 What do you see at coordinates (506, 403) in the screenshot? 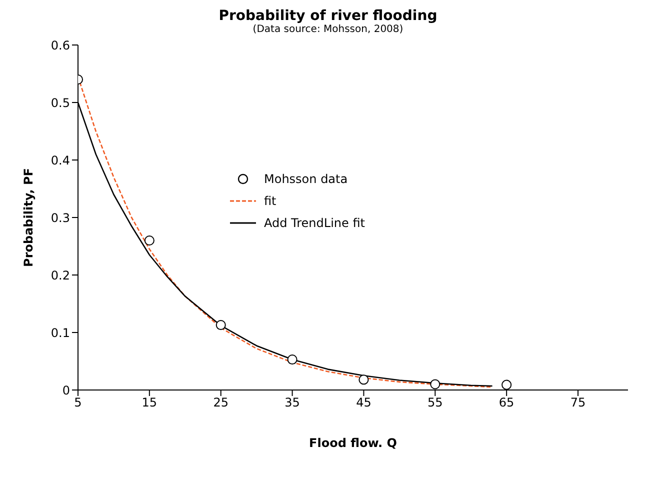
I see `x-tick-label: 65` at bounding box center [506, 403].